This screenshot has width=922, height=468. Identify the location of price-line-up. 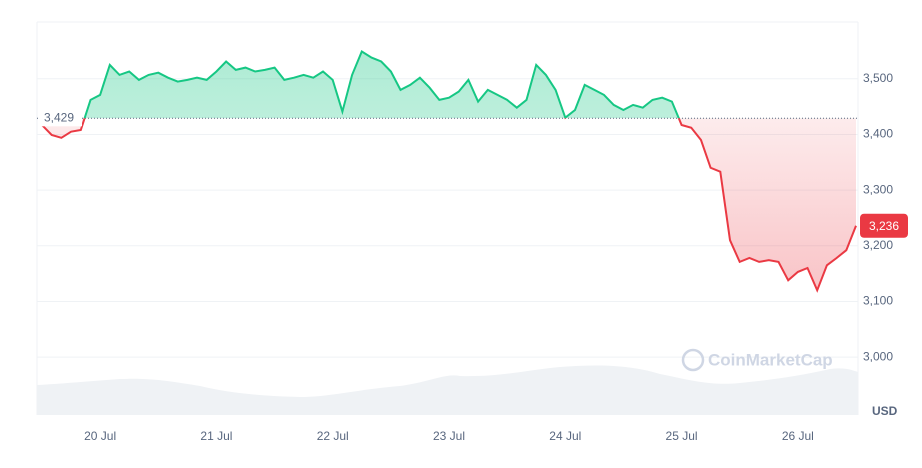
(381, 84).